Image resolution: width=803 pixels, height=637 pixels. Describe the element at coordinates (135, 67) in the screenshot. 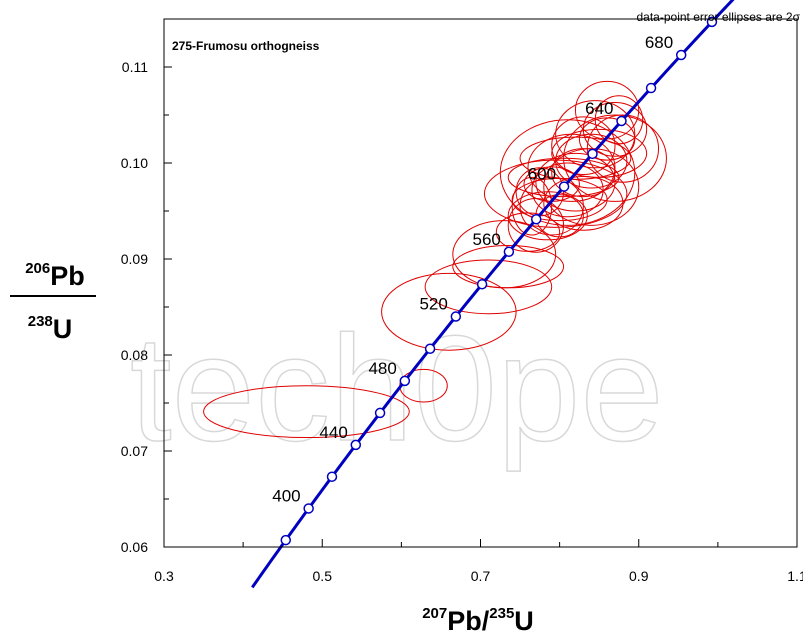

I see `y-tick-label: 0.11` at that location.